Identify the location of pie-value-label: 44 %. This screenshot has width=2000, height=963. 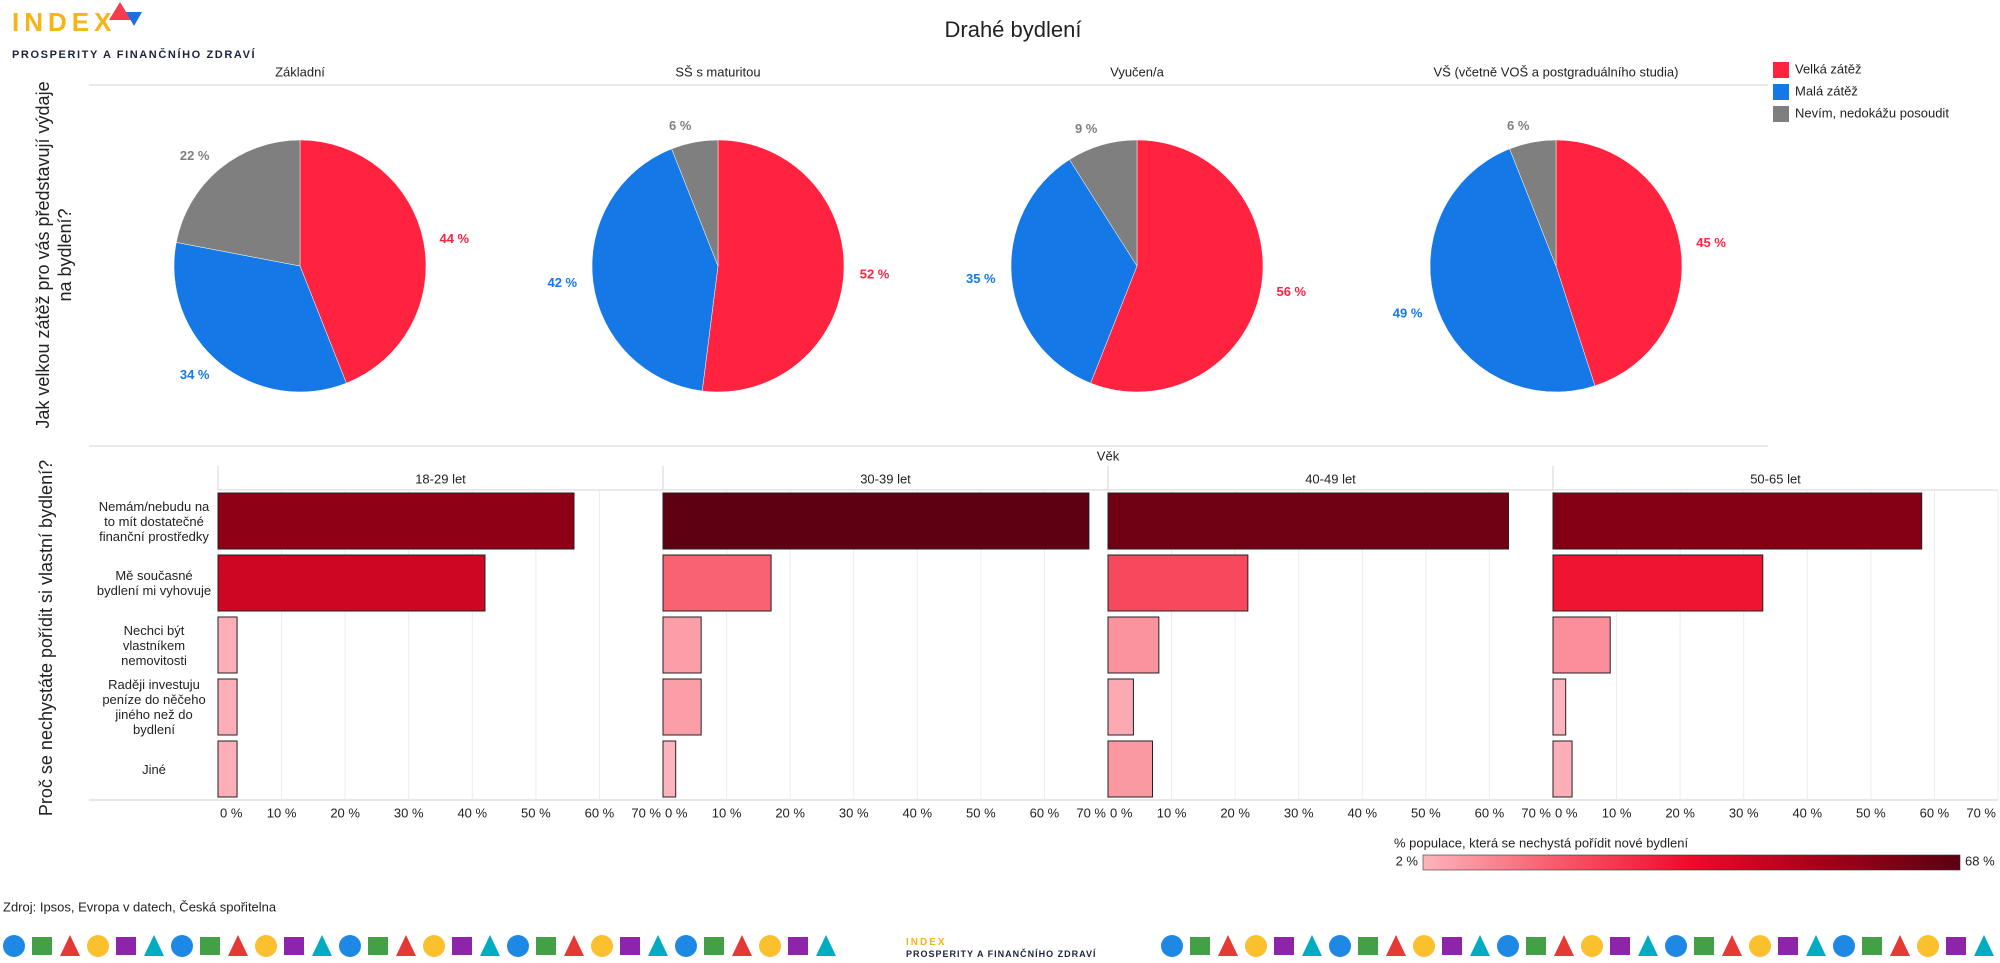
(454, 238).